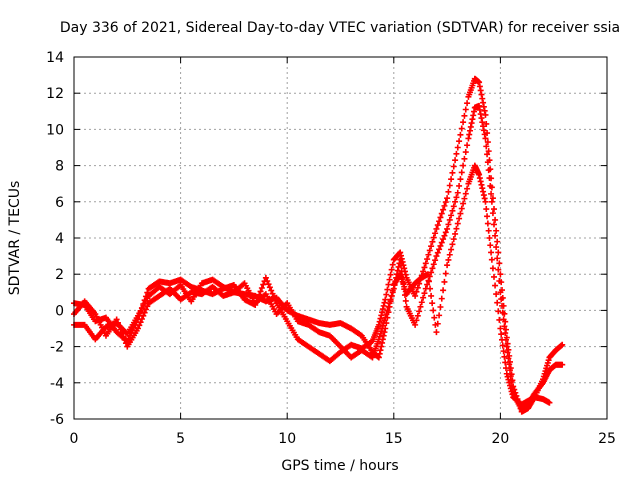 This screenshot has width=640, height=480. I want to click on x-tick-label: 20, so click(500, 439).